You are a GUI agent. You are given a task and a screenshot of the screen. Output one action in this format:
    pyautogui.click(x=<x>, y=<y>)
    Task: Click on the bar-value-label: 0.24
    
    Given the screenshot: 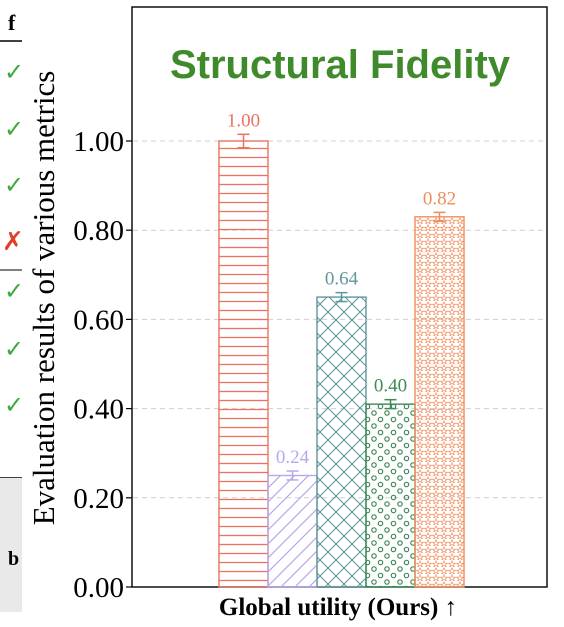 What is the action you would take?
    pyautogui.click(x=293, y=457)
    